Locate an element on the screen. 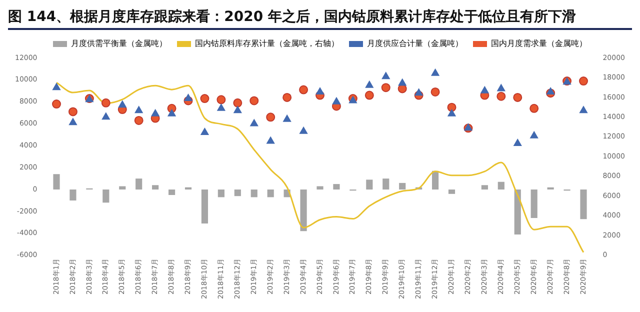  chart-title: 图 144、根据月度库存跟踪来看：2020 年之后，国内钴原料累计库存处于低位且有所下滑 is located at coordinates (320, 19).